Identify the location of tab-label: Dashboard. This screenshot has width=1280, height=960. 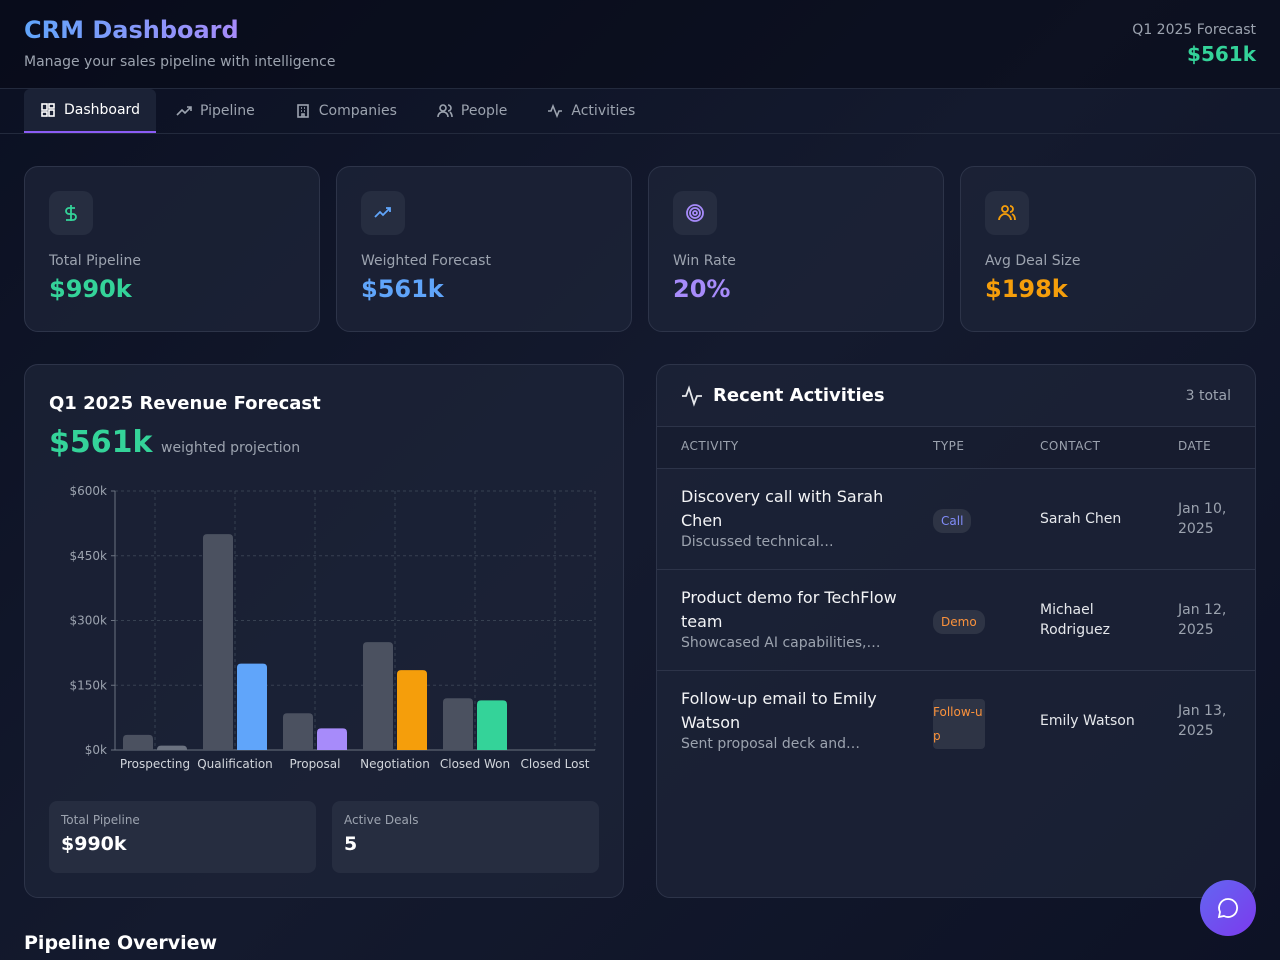
(102, 110).